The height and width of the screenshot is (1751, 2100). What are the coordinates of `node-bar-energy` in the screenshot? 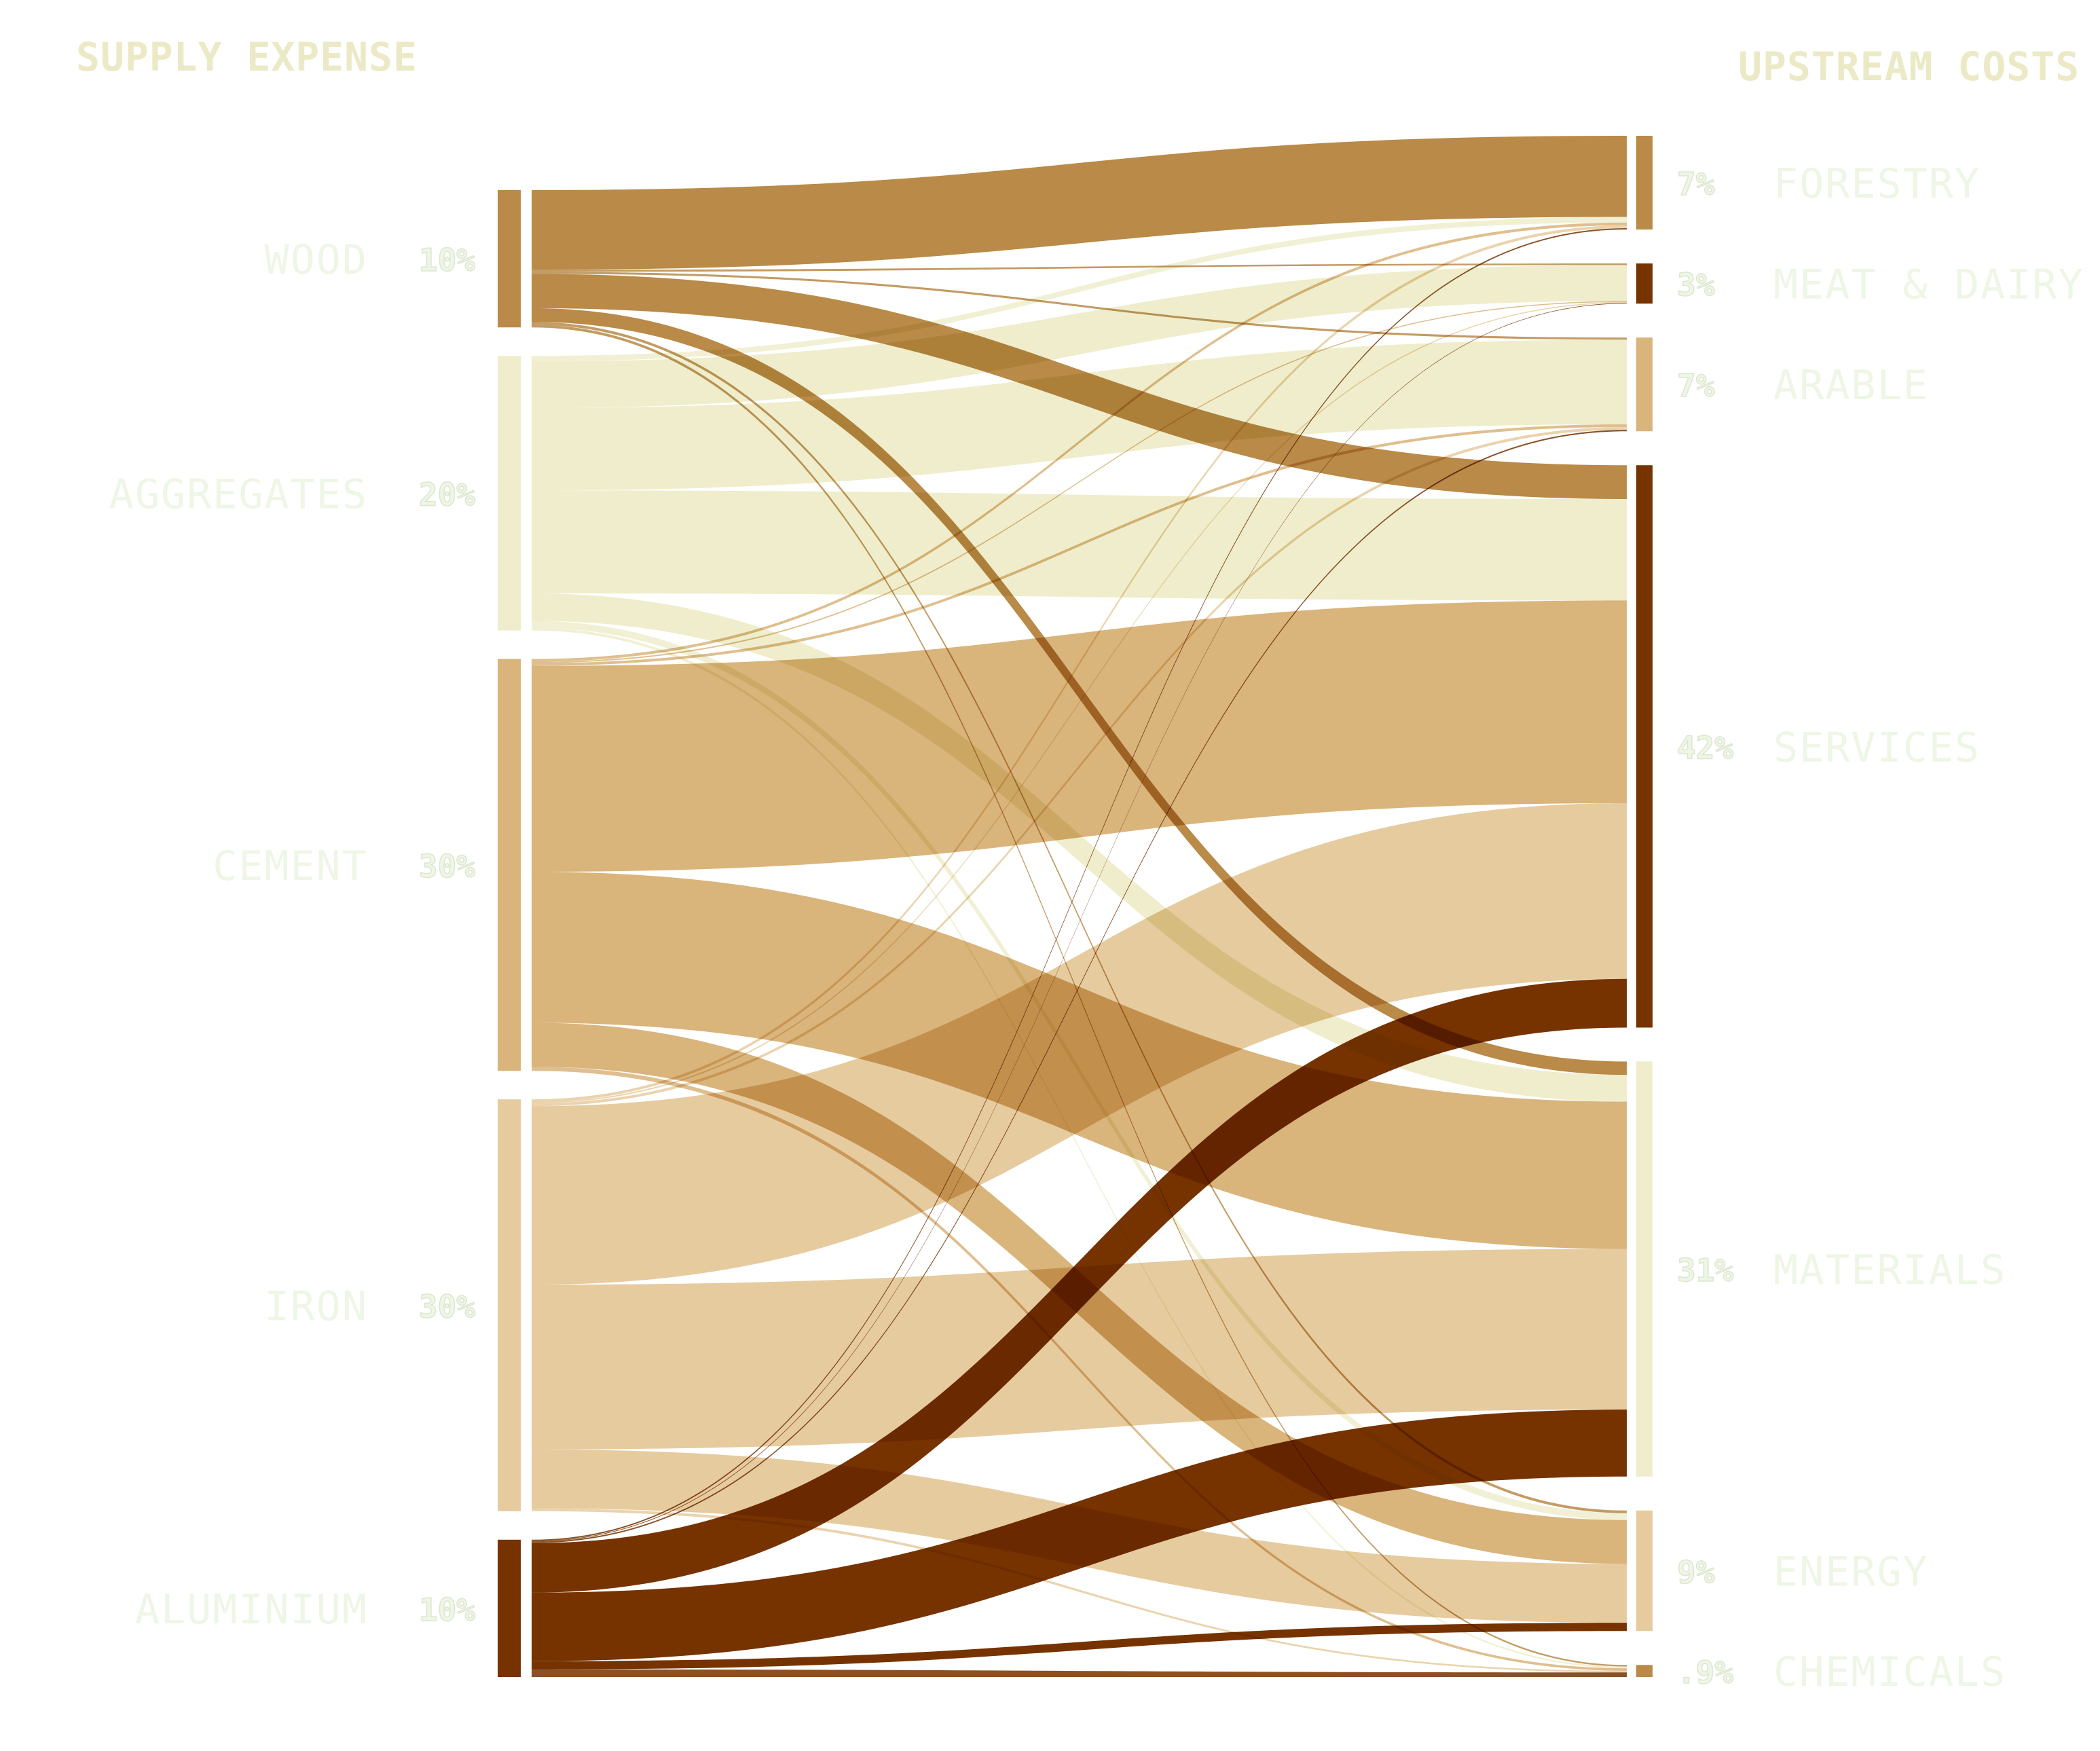 It's located at (1645, 1571).